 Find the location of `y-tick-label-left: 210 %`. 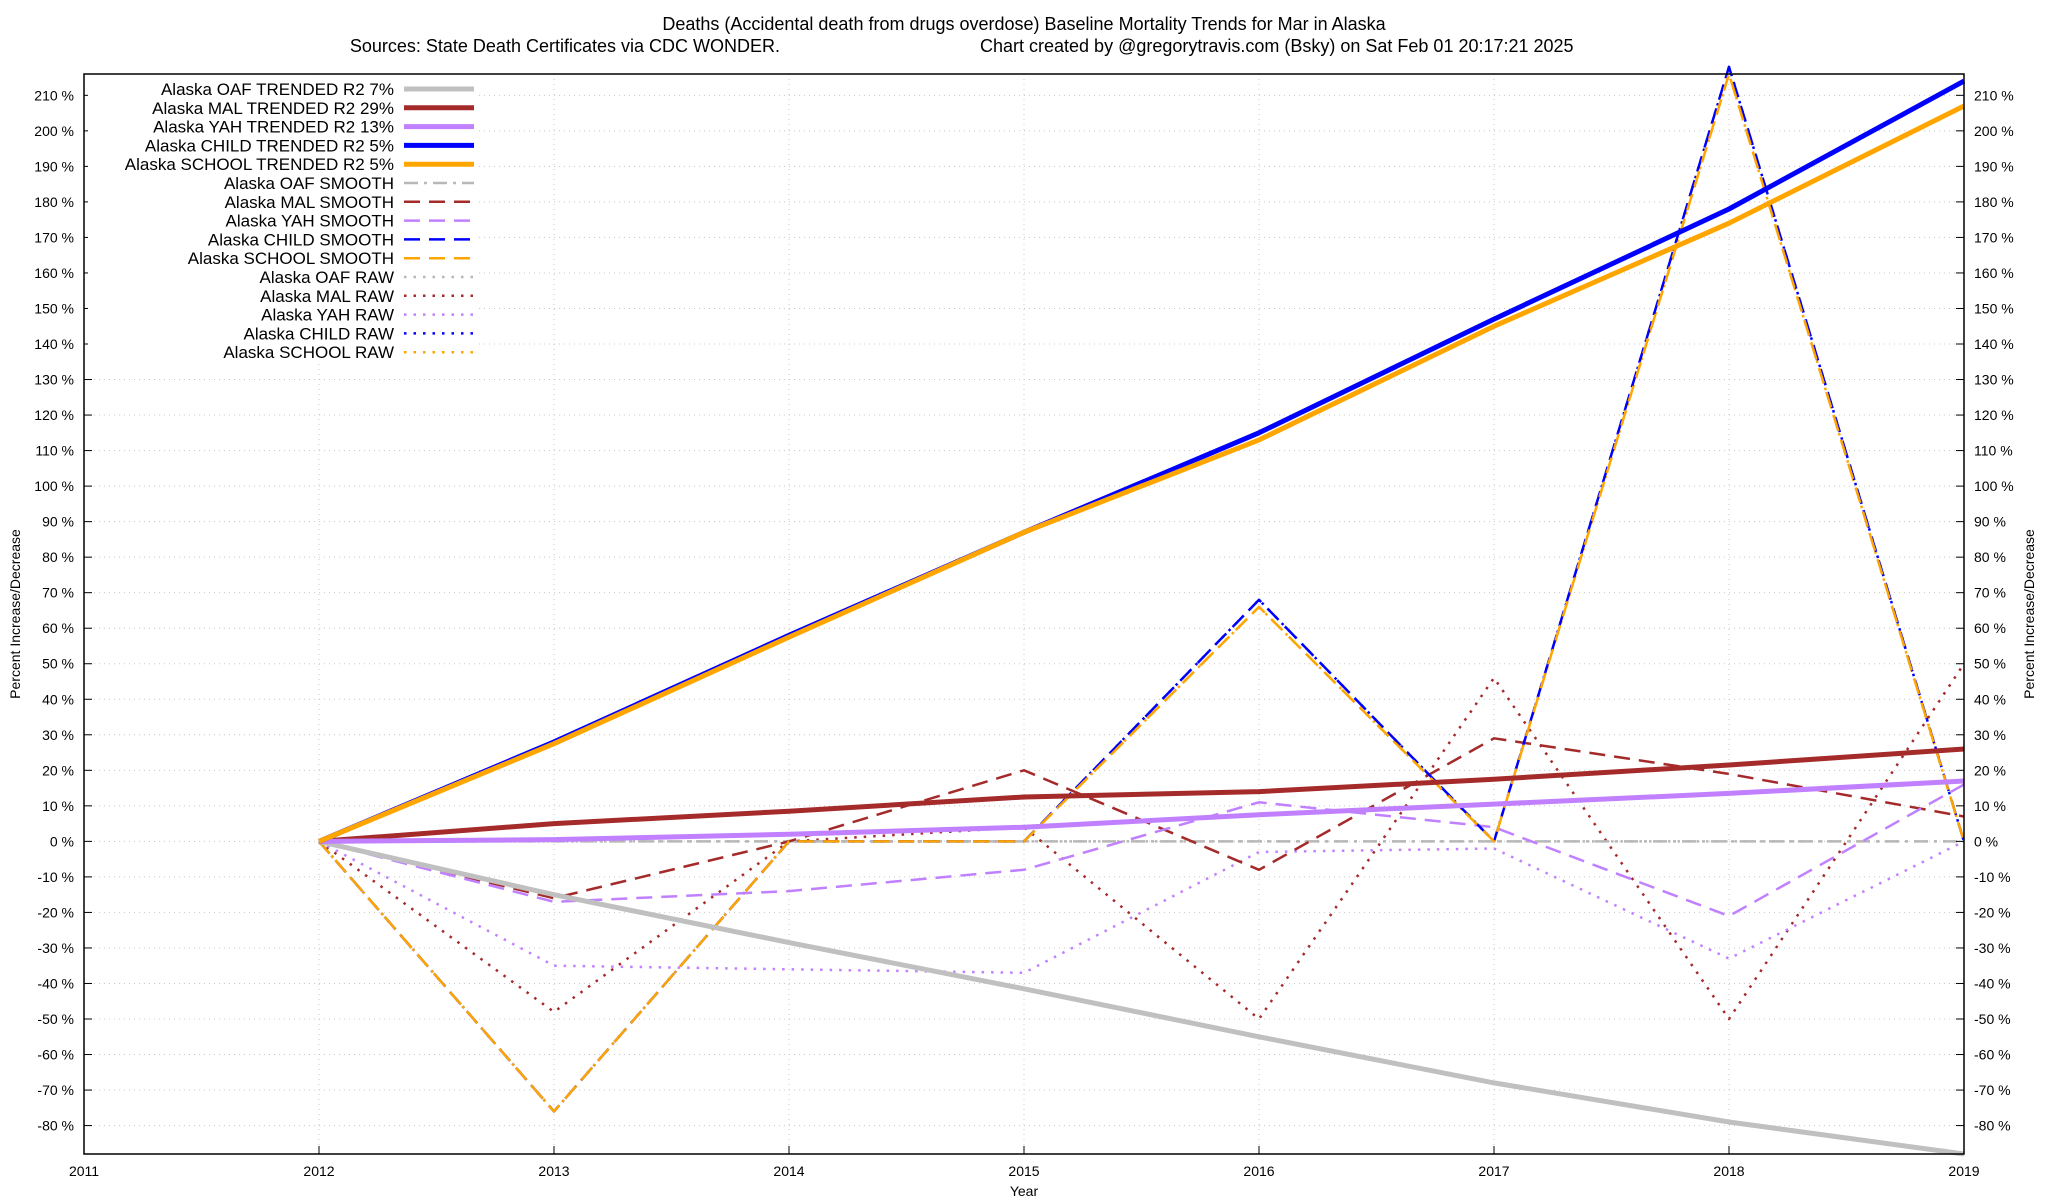

y-tick-label-left: 210 % is located at coordinates (54, 95).